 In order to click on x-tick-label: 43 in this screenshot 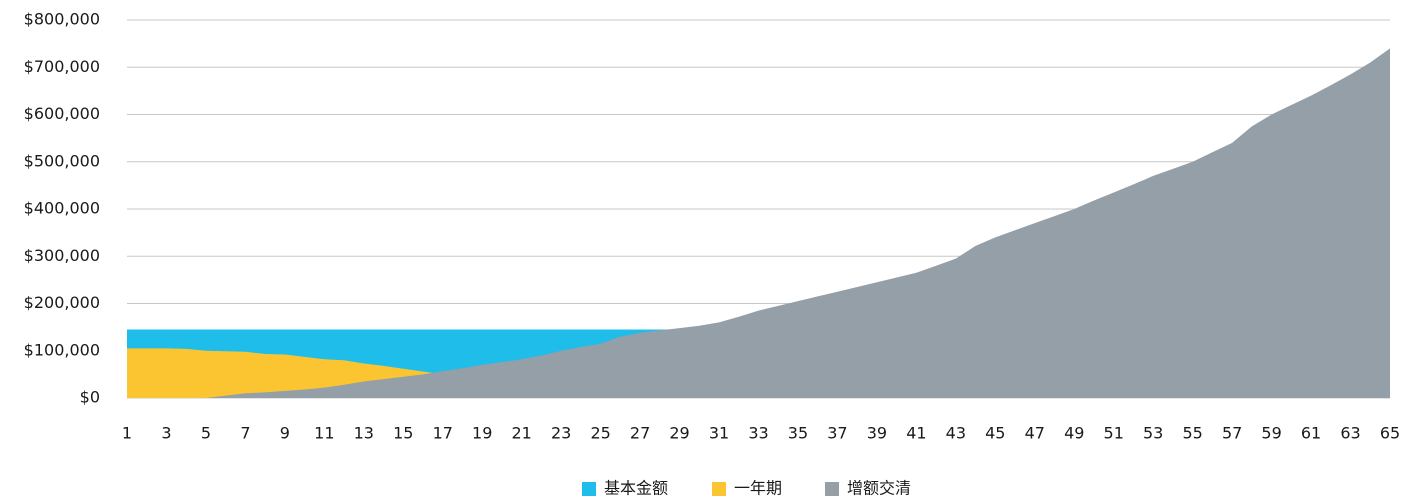, I will do `click(956, 433)`.